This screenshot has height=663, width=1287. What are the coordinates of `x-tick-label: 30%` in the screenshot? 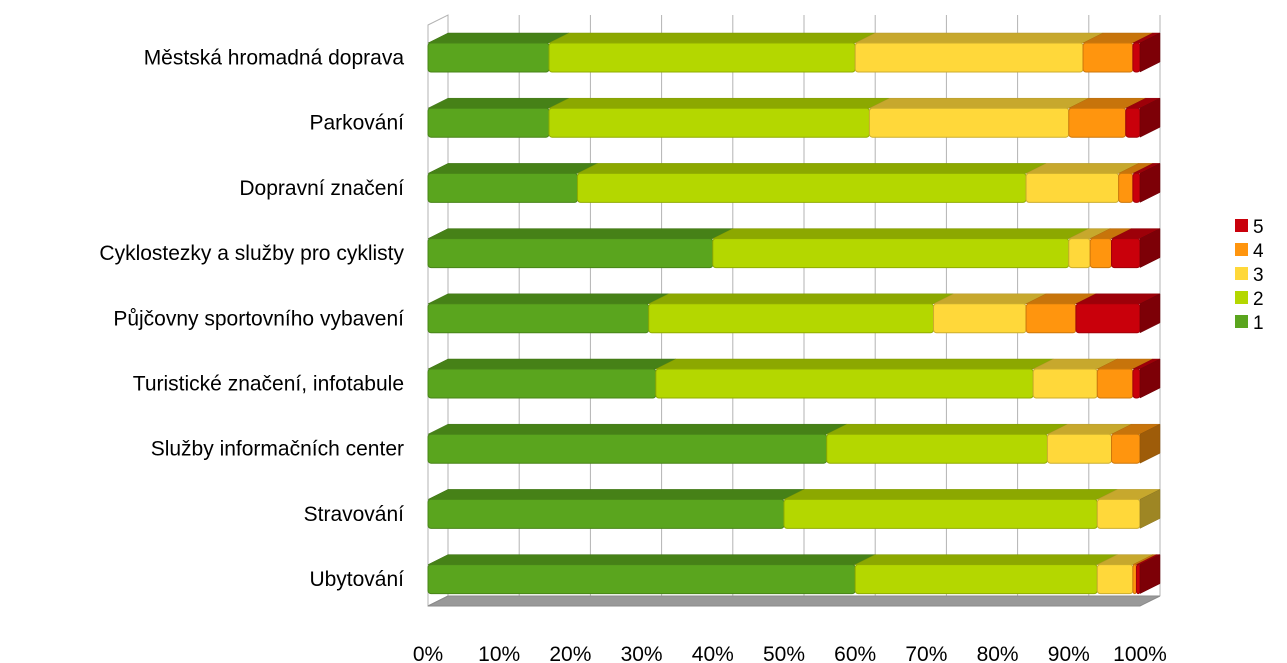 It's located at (642, 653).